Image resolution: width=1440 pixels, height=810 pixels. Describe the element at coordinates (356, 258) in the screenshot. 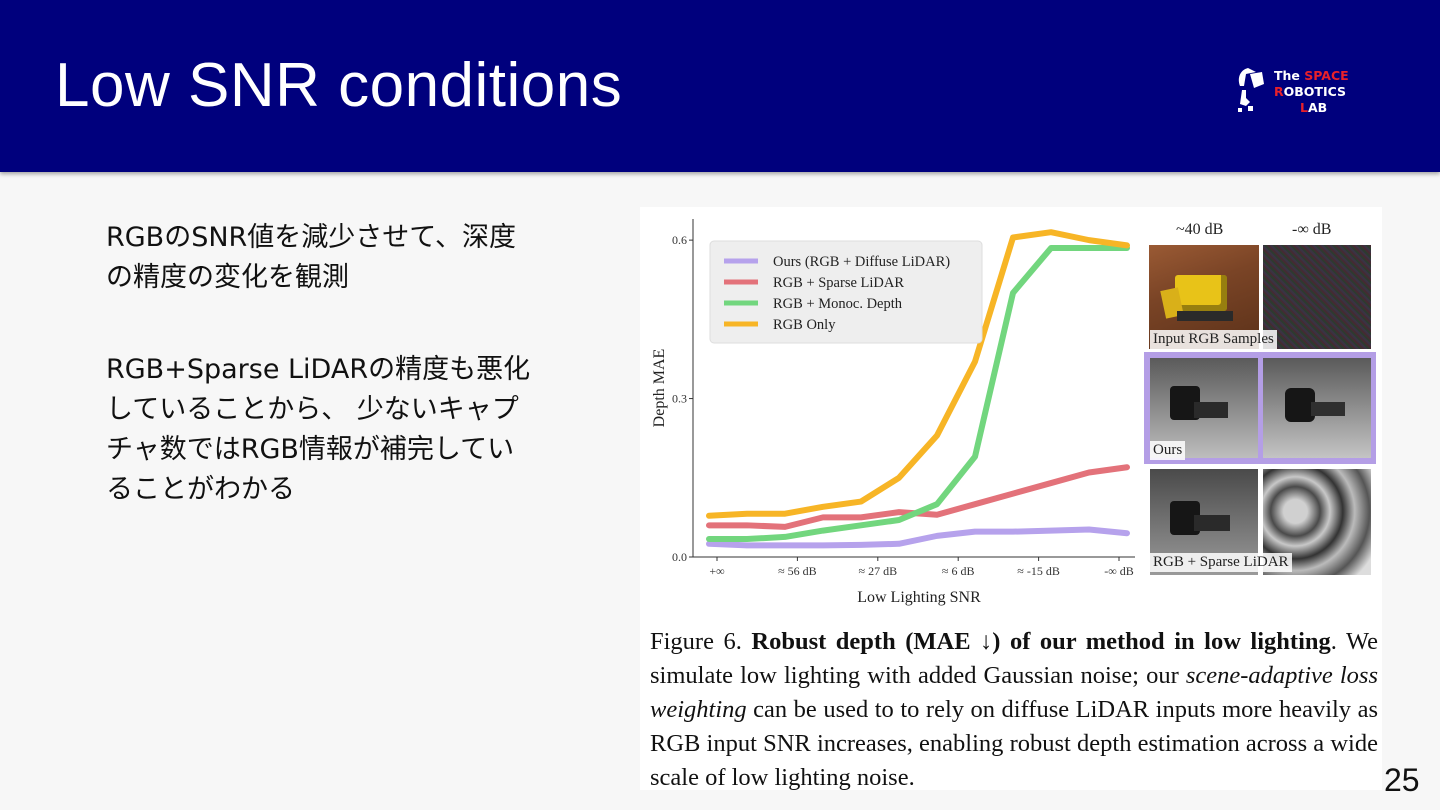

I see `paragraph-observation: RGBのSNR値を減少させて、深度 の精度の変化を観測` at that location.